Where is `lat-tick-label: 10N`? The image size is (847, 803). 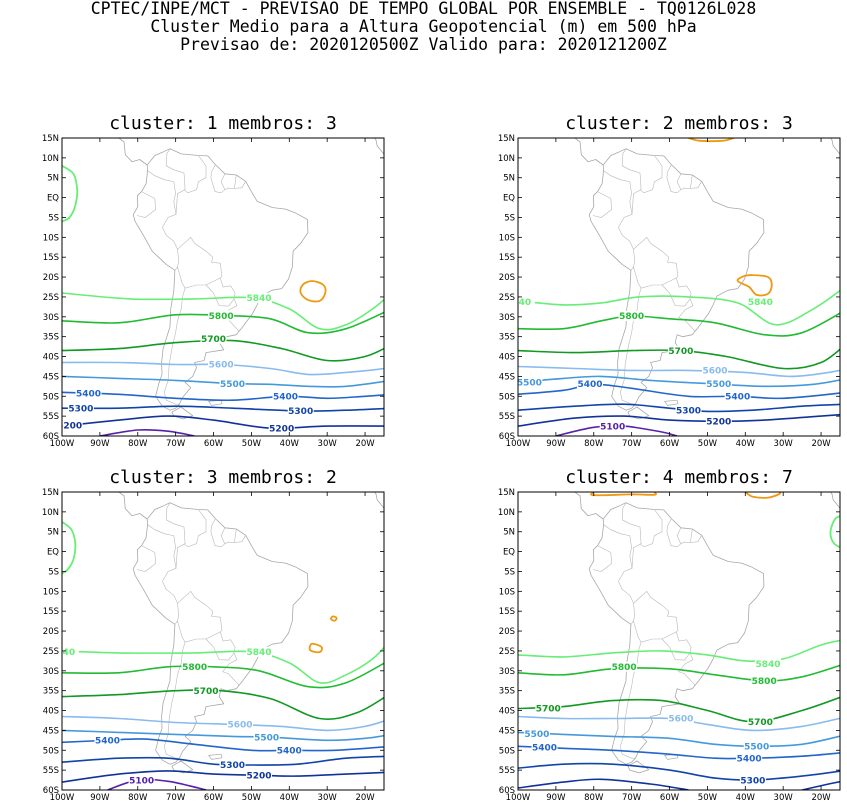
lat-tick-label: 10N is located at coordinates (50, 513).